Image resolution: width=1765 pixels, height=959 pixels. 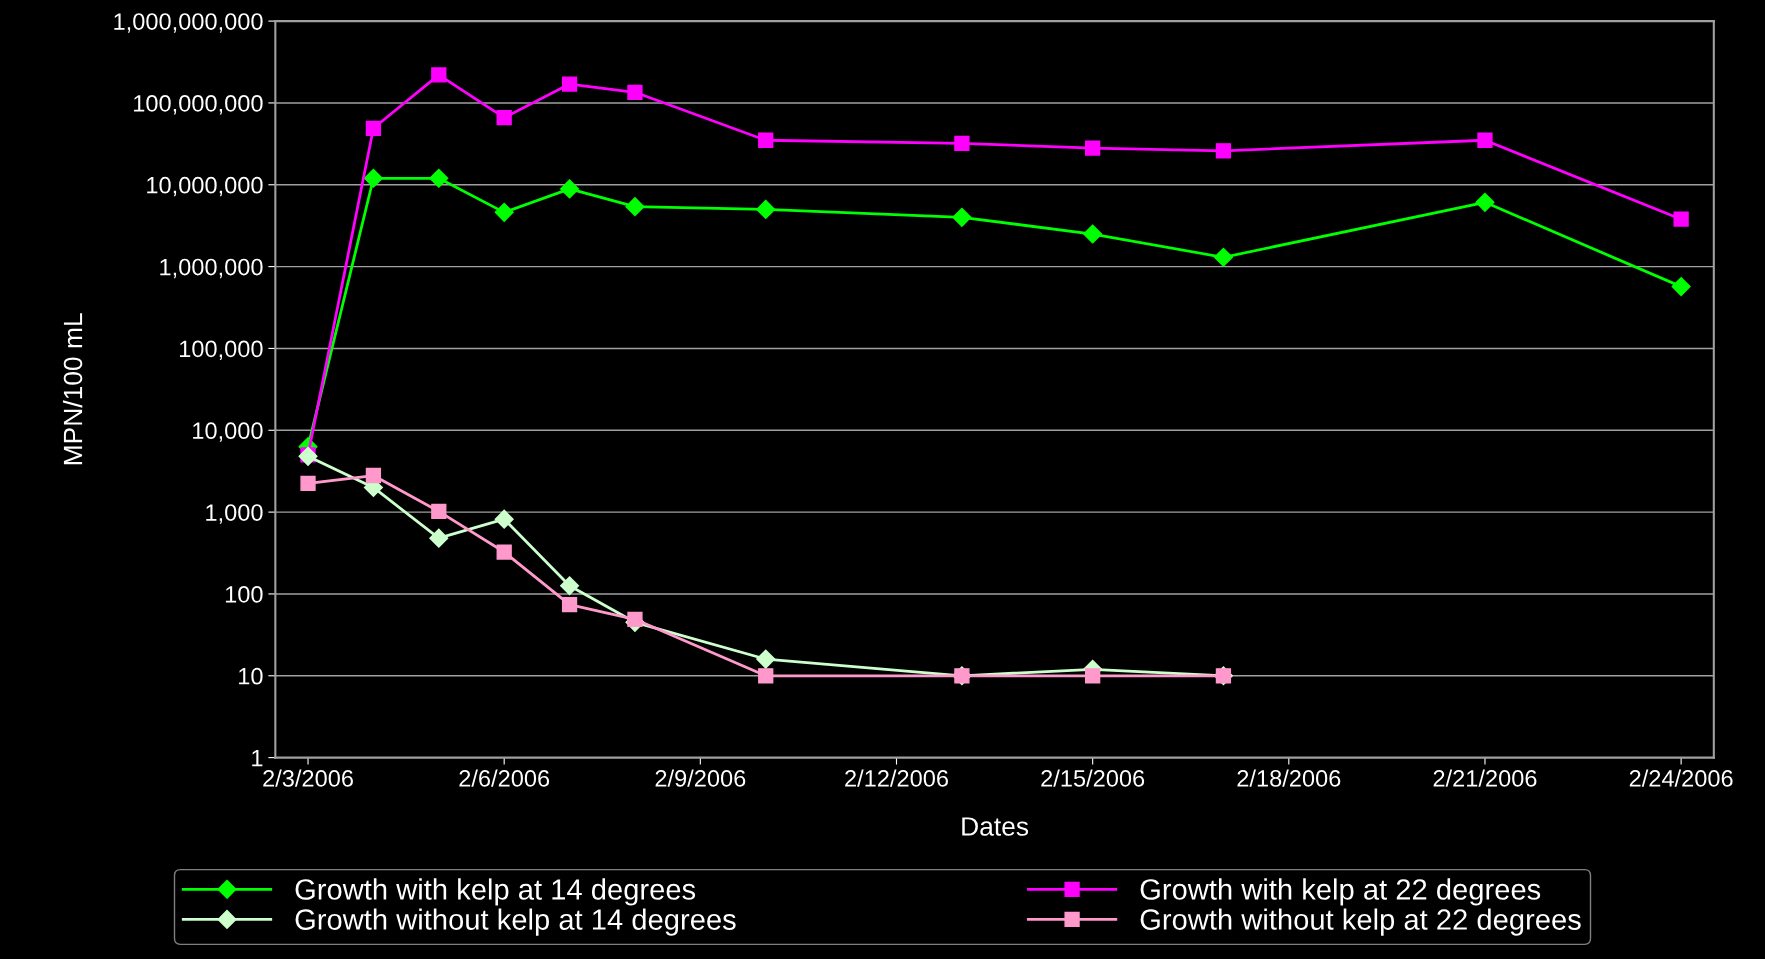 I want to click on legend-label: Growth without kelp at 14 degrees, so click(x=515, y=922).